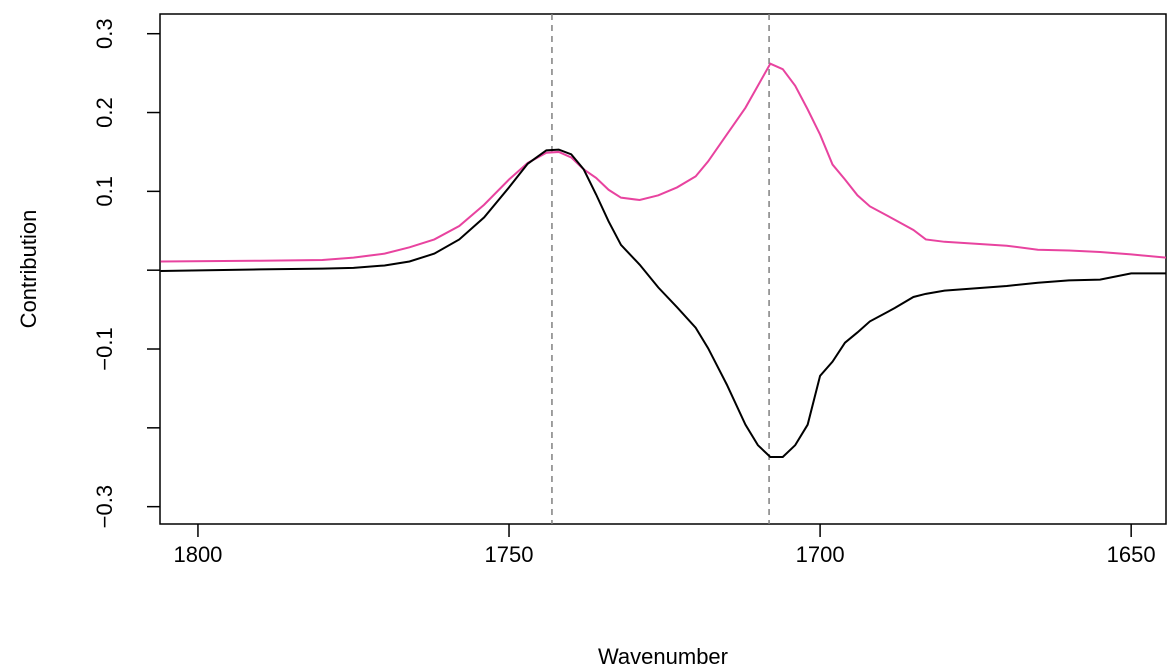  Describe the element at coordinates (28, 269) in the screenshot. I see `y-axis-title: Contribution` at that location.